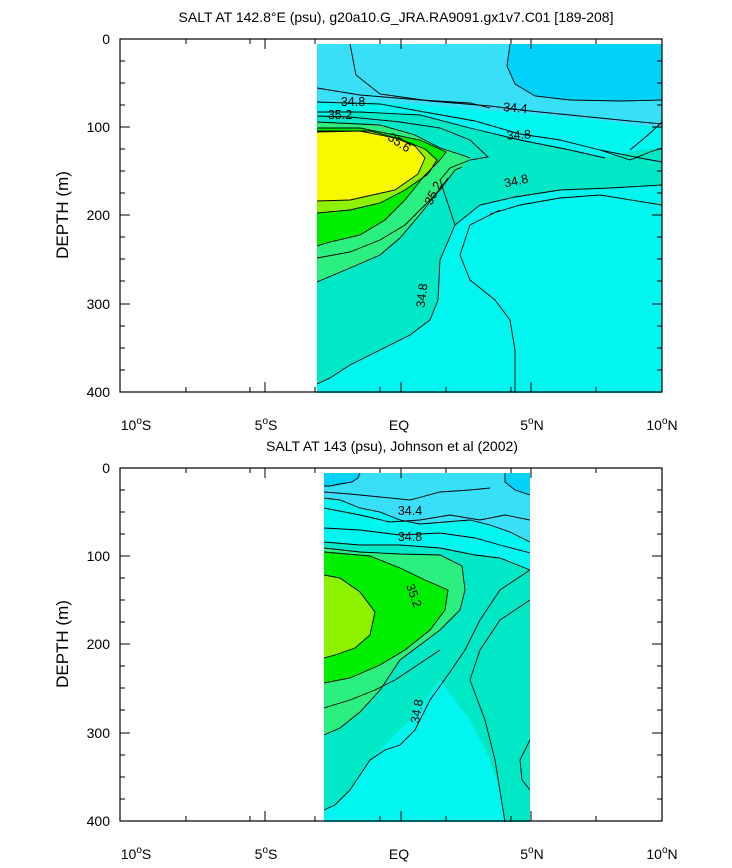 The height and width of the screenshot is (868, 732). I want to click on obs-ytick-0: 0, so click(106, 468).